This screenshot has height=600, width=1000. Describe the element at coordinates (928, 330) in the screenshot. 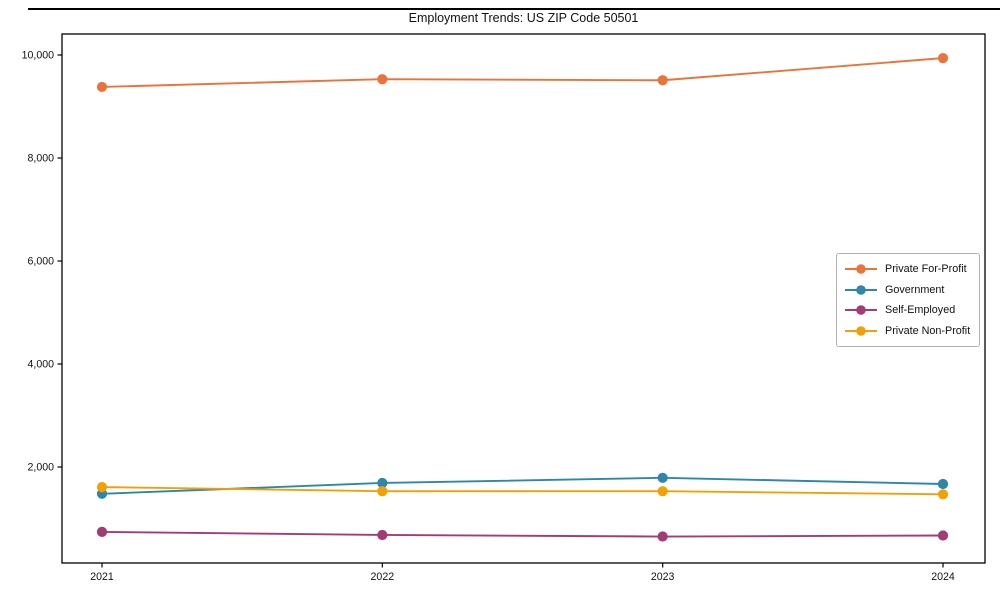

I see `legend-label: Private Non-Profit` at that location.